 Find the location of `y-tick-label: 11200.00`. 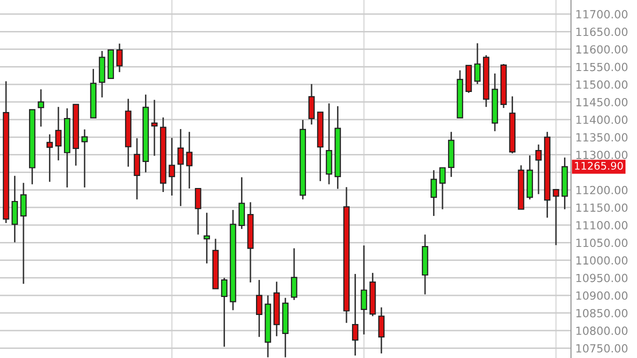

y-tick-label: 11200.00 is located at coordinates (602, 190).